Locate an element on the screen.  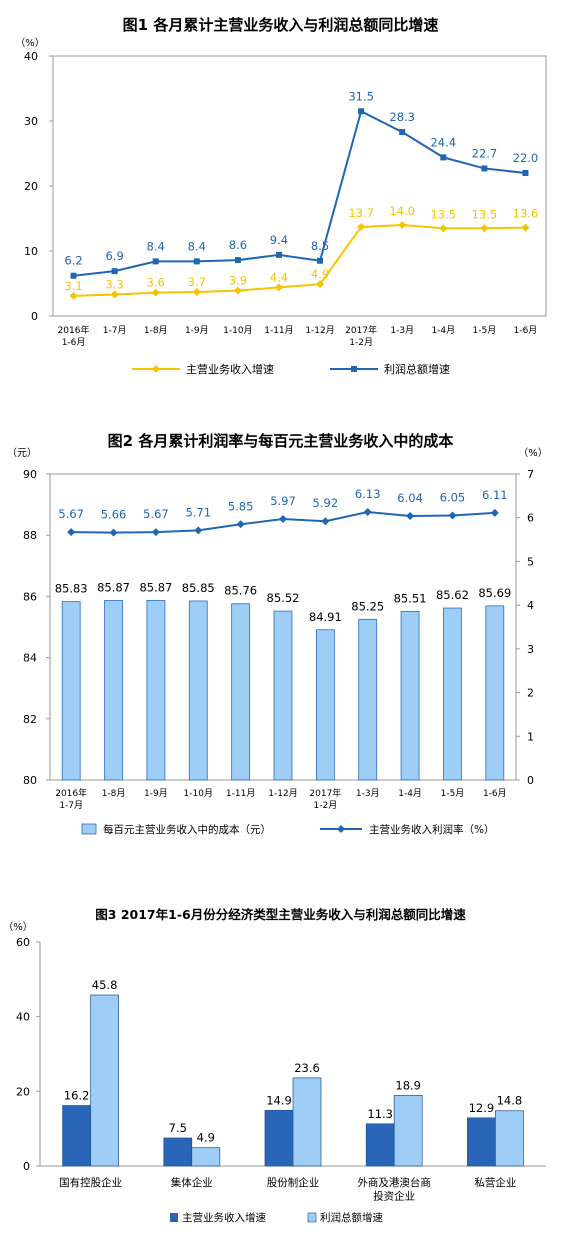
y-right-tick-label: 5 is located at coordinates (530, 561).